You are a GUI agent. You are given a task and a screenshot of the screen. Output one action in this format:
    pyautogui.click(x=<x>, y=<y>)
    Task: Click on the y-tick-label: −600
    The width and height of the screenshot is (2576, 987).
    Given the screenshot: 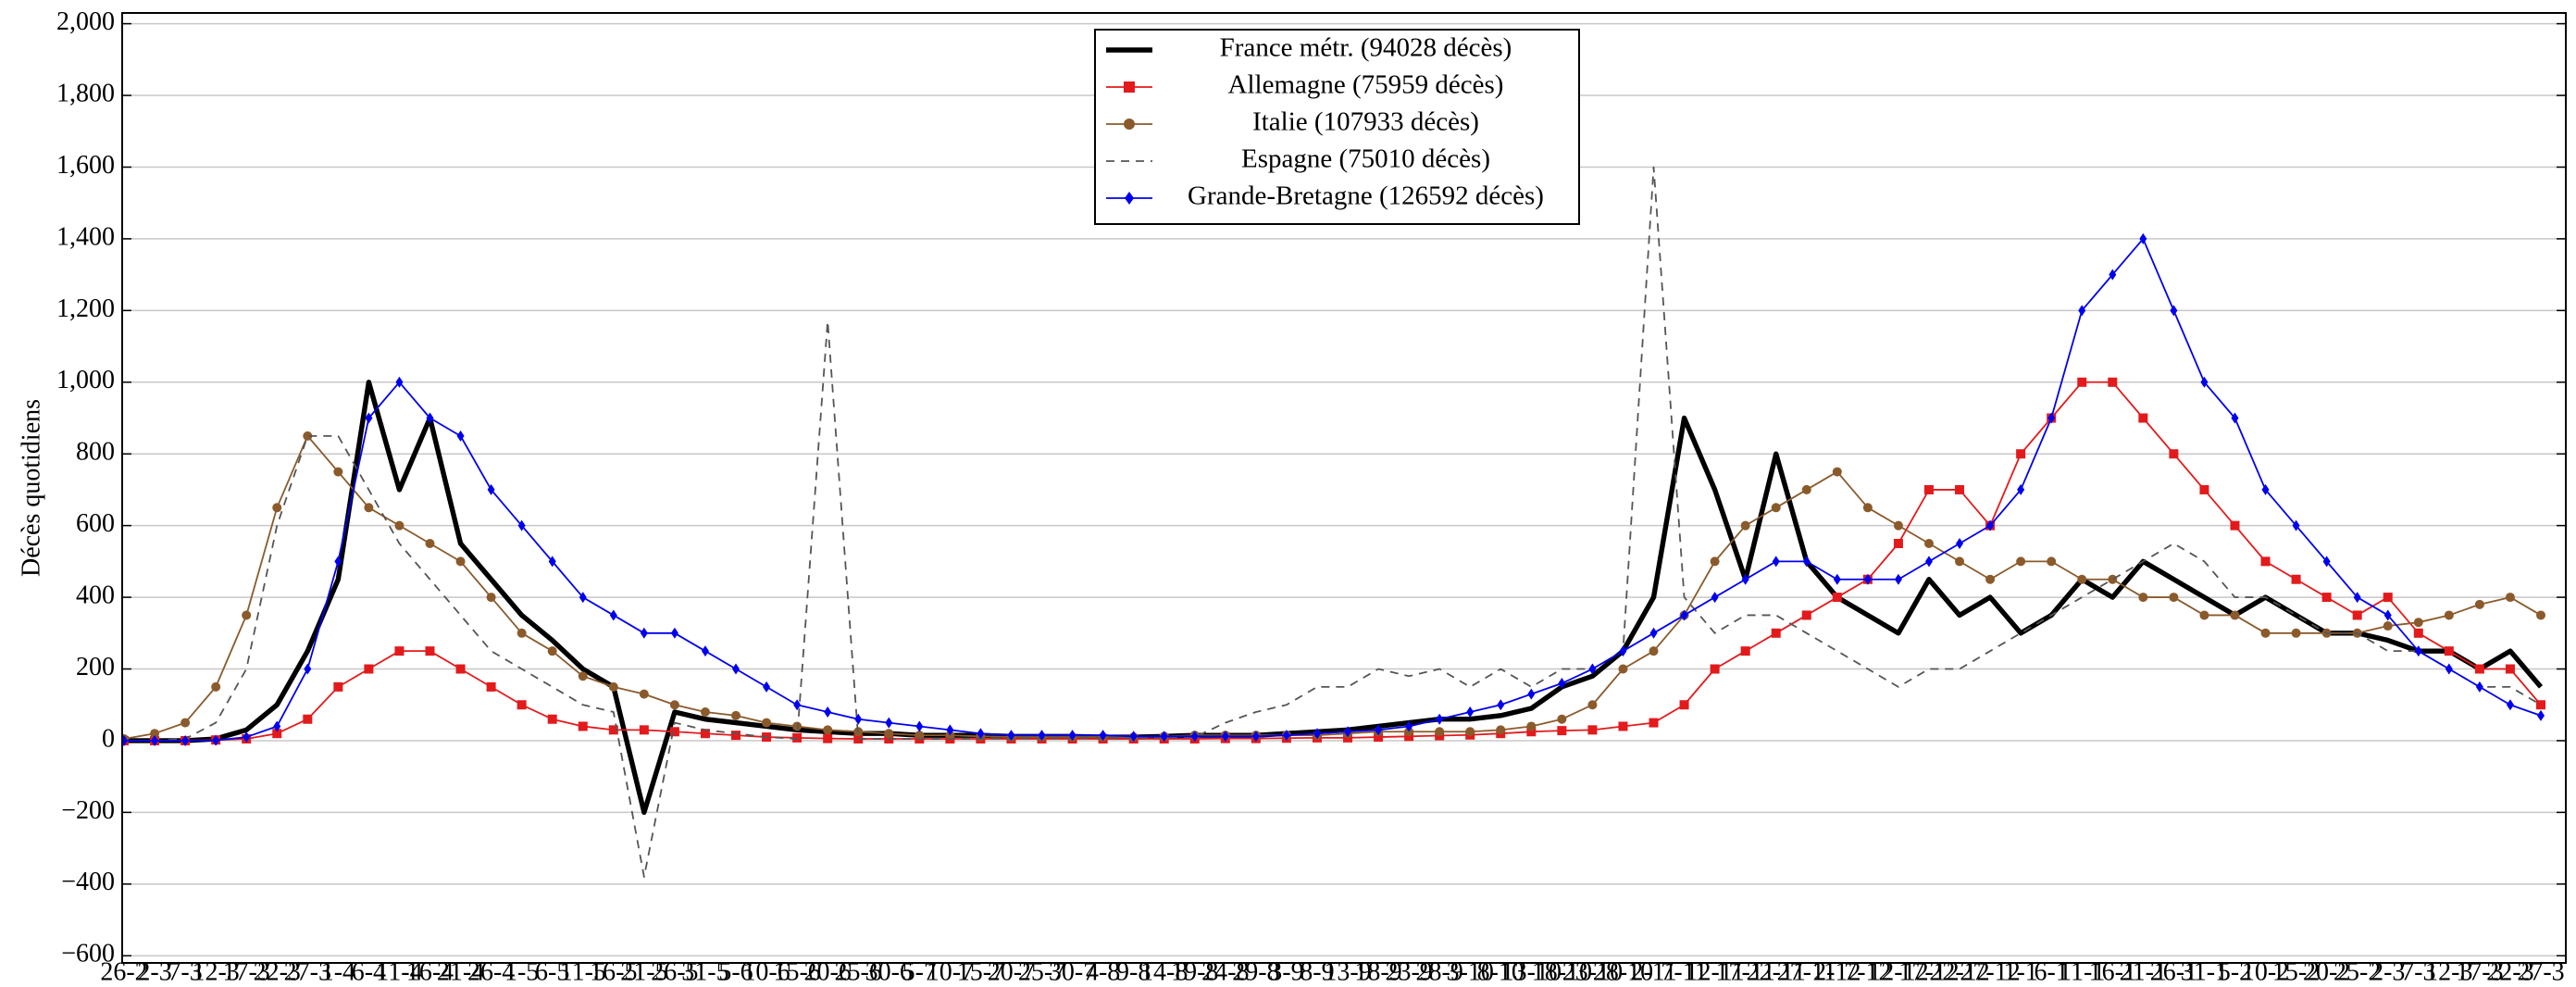 What is the action you would take?
    pyautogui.click(x=88, y=954)
    